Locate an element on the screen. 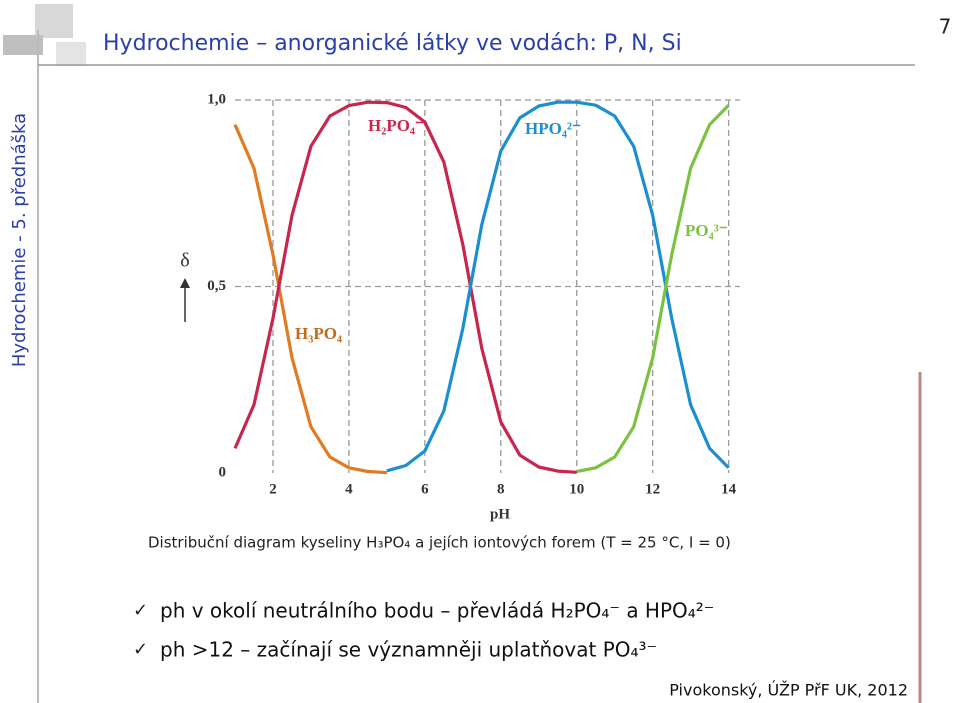  series-label: H₃PO₄ is located at coordinates (318, 333).